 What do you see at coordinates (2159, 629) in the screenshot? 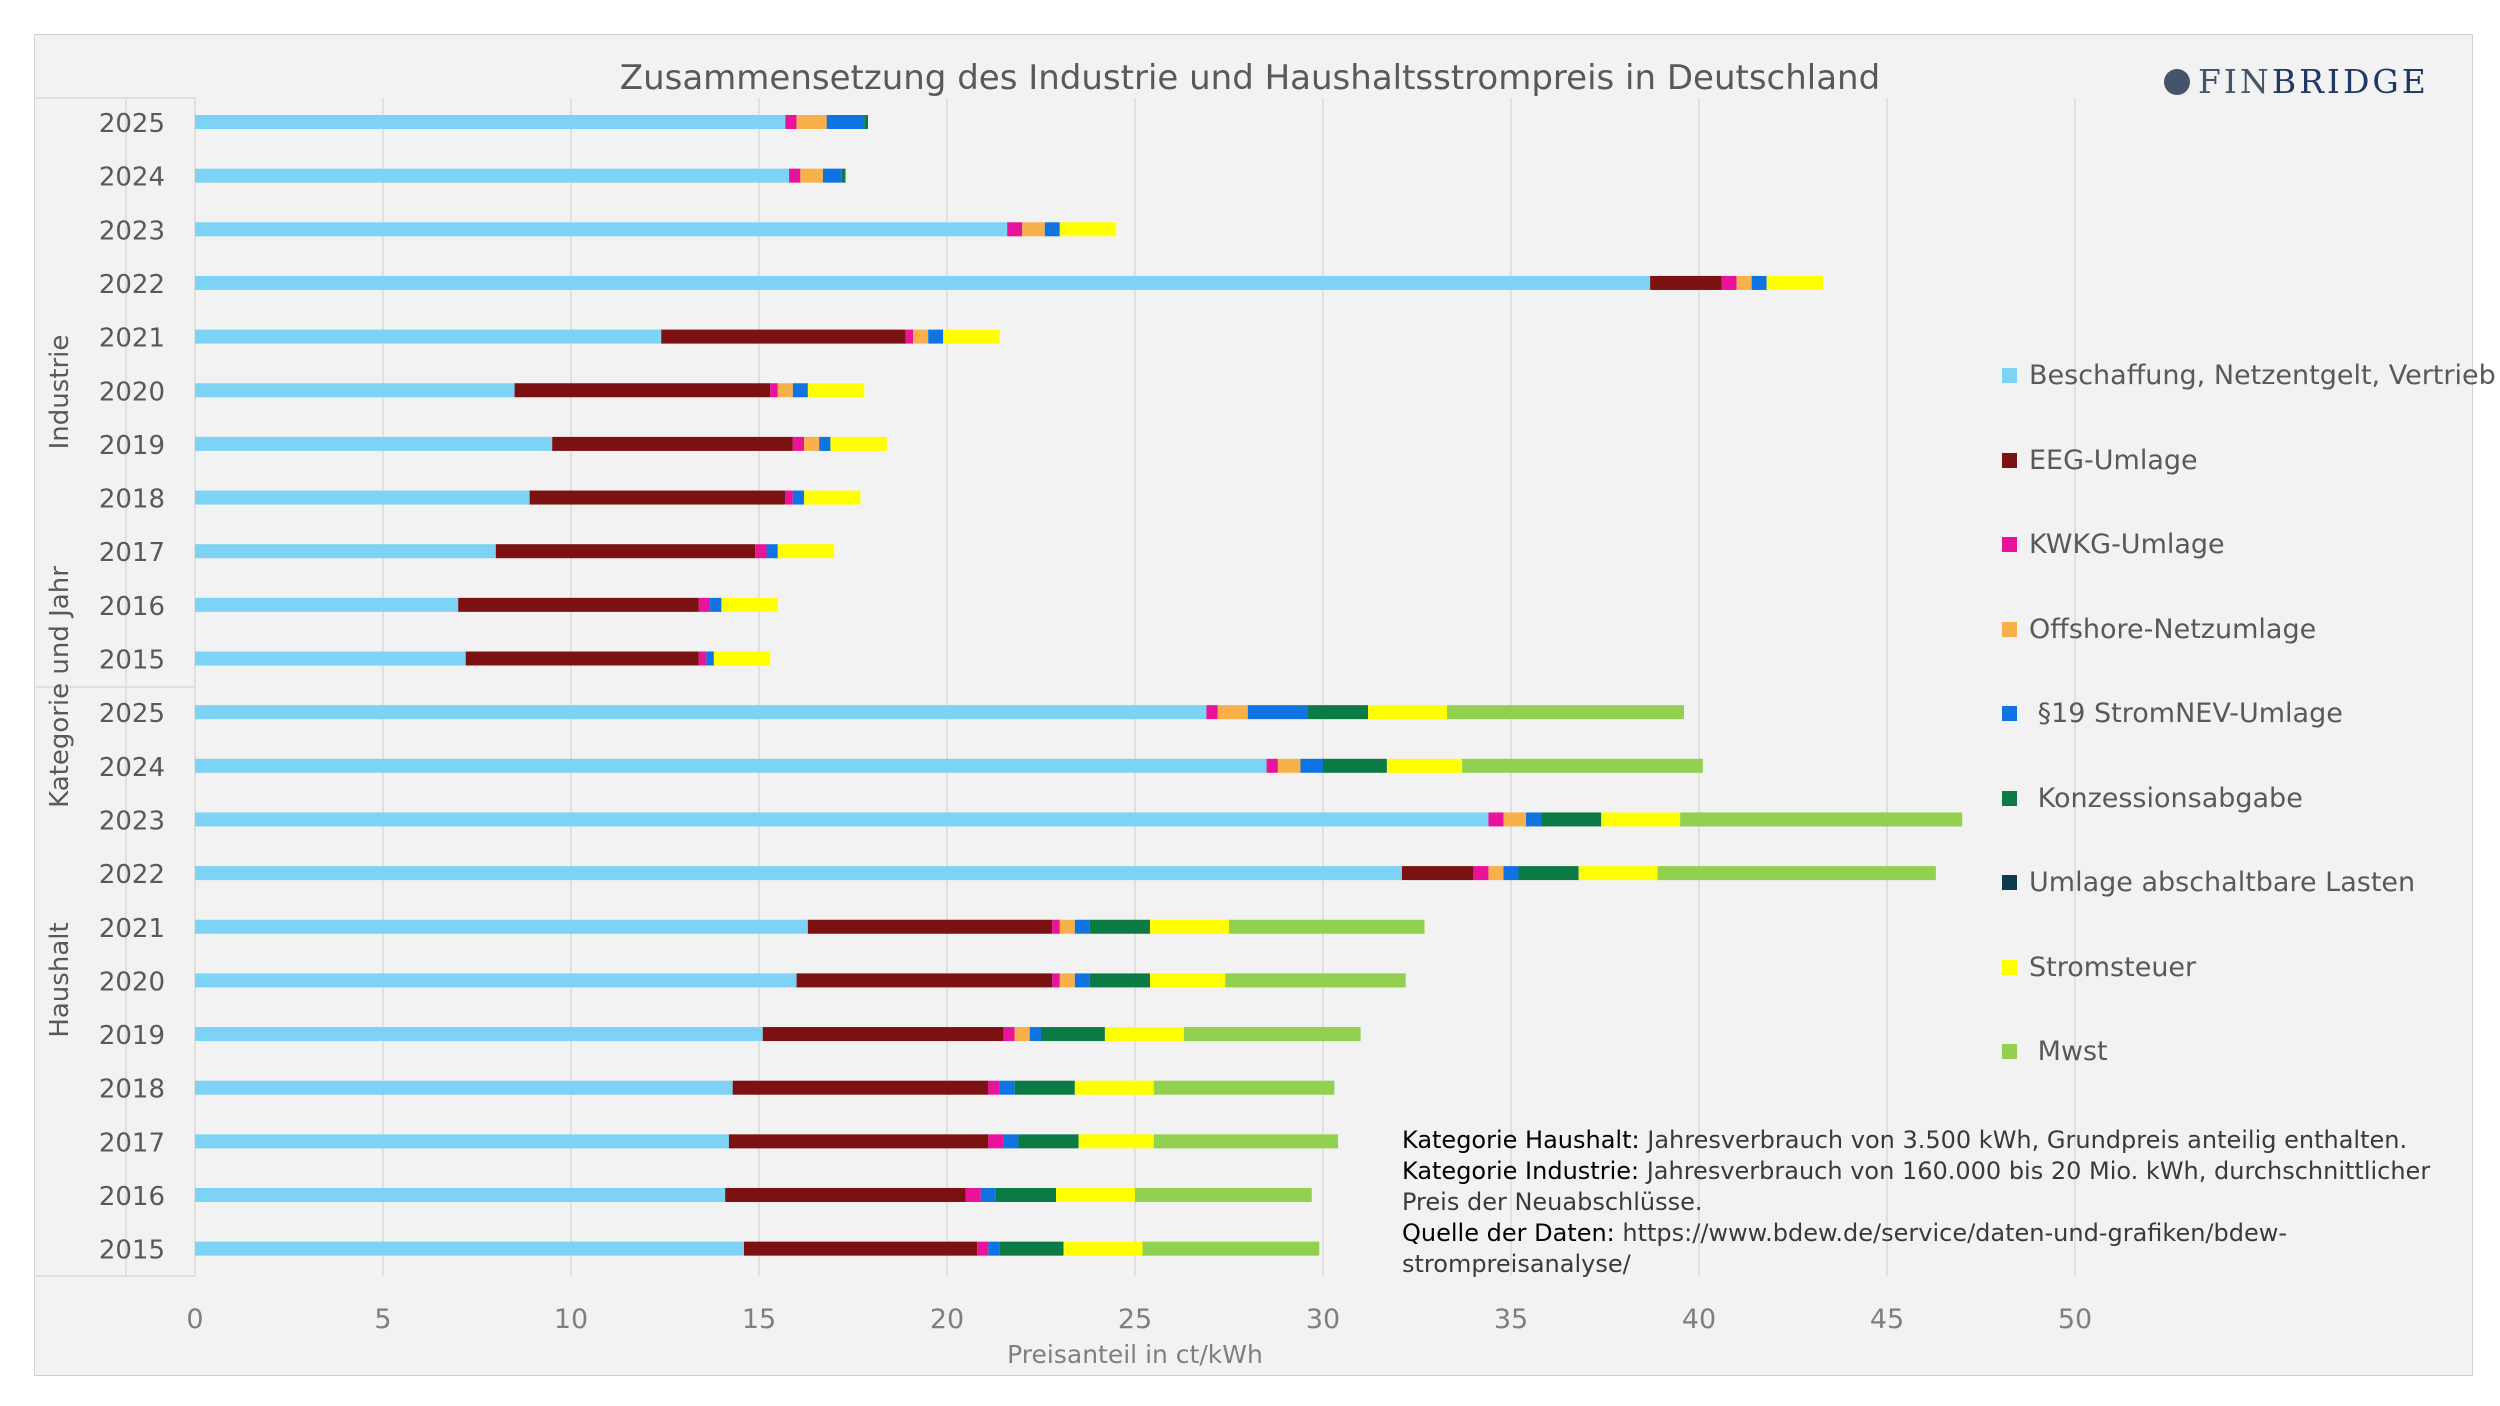
I see `legend-item: Offshore-Netzumlage` at bounding box center [2159, 629].